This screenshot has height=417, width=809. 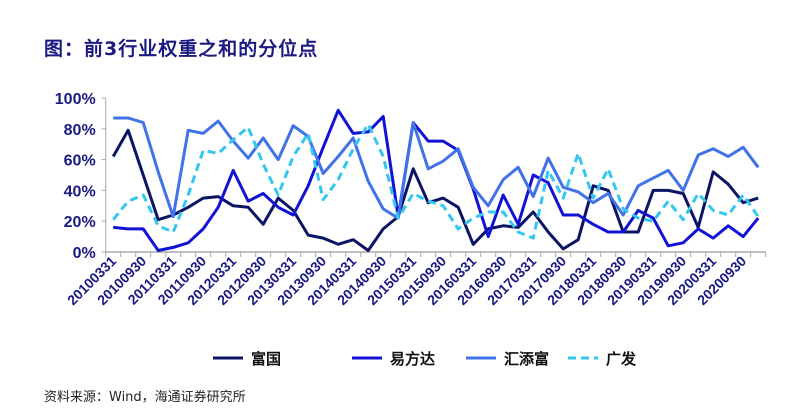 What do you see at coordinates (266, 359) in the screenshot?
I see `legend-label: 富国` at bounding box center [266, 359].